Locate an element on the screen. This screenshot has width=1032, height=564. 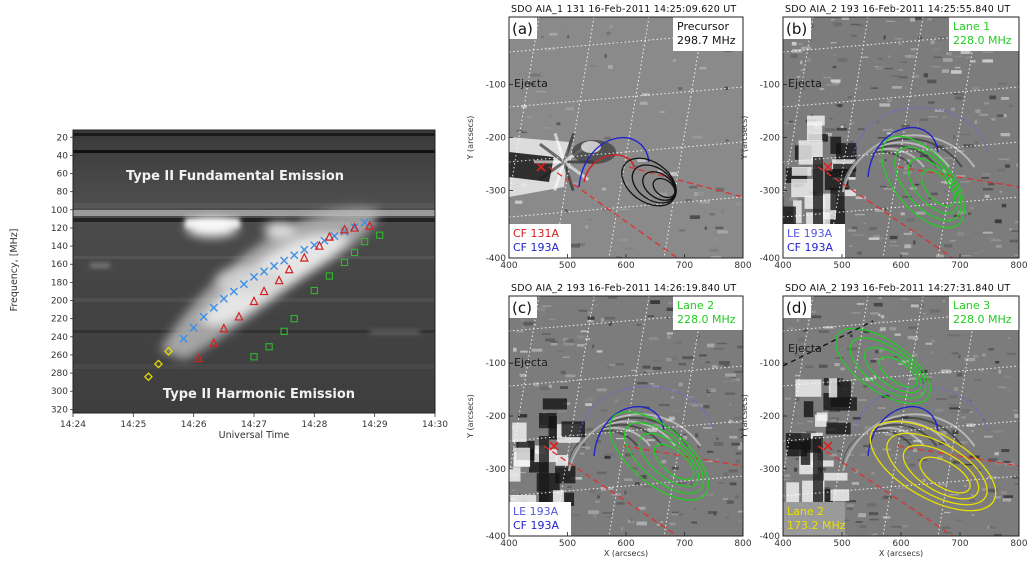
spec-x-tick-label: 14:29 is located at coordinates (375, 425).